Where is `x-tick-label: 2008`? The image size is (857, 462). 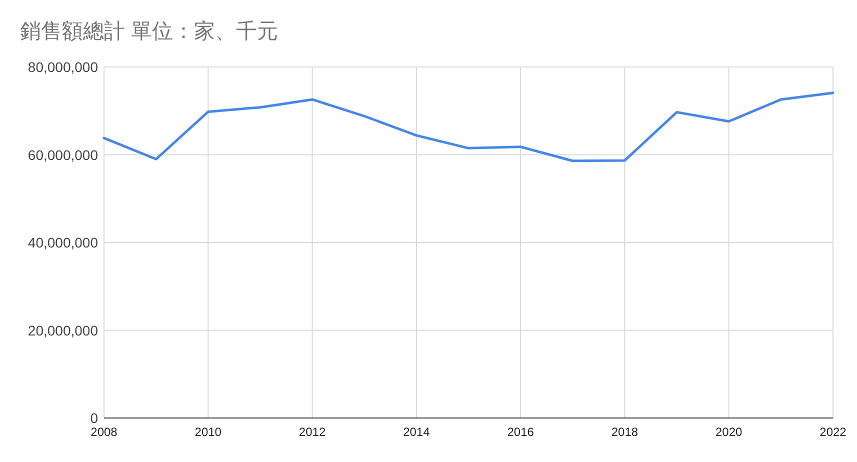 x-tick-label: 2008 is located at coordinates (104, 432).